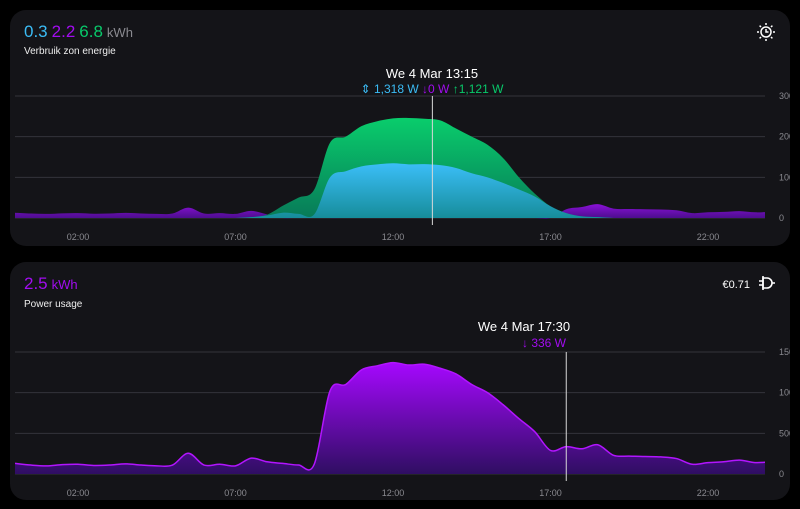  Describe the element at coordinates (784, 96) in the screenshot. I see `y-tick-label: 3000` at that location.